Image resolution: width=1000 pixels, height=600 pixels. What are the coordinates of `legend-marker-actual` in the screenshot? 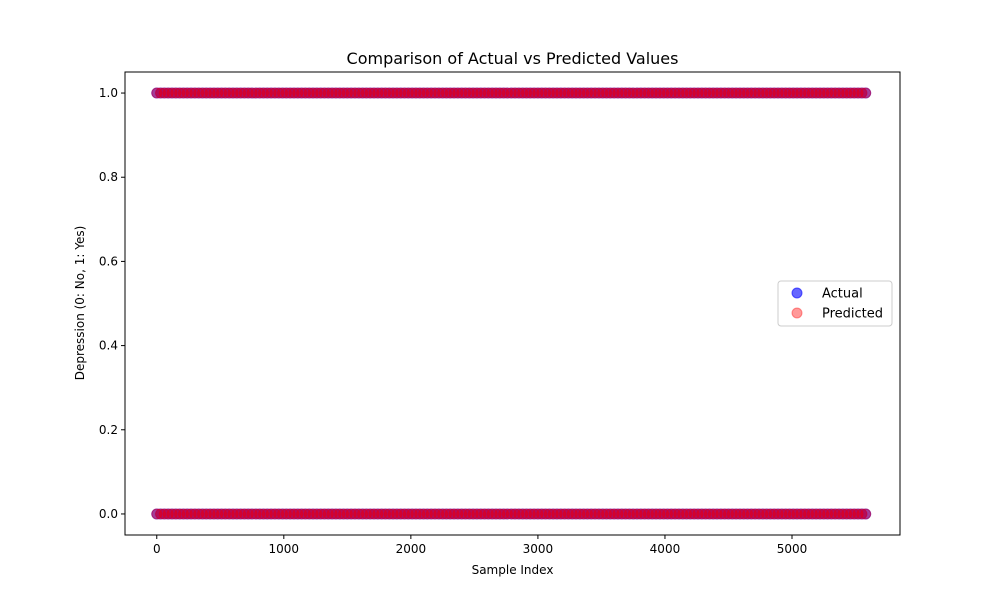 It's located at (797, 293).